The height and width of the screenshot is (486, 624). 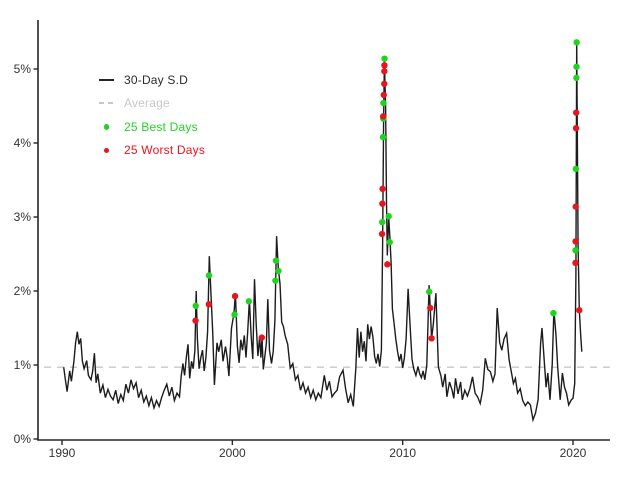 What do you see at coordinates (23, 439) in the screenshot?
I see `y-tick-label: 0%` at bounding box center [23, 439].